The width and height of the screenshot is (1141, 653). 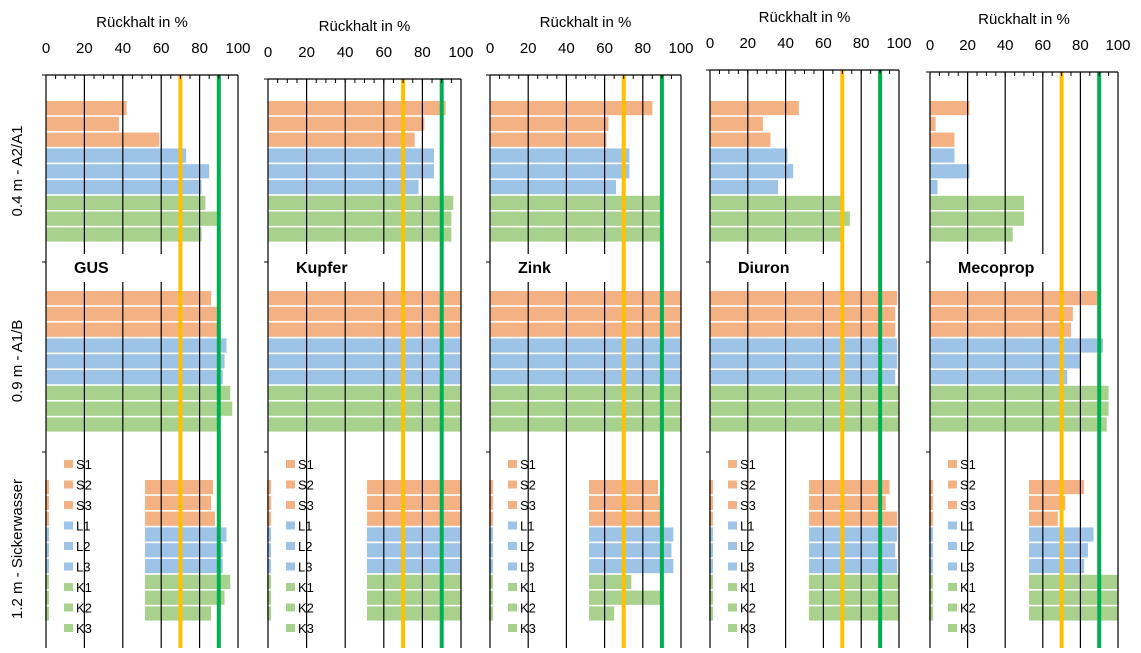 I want to click on gus-bar-d1-s3, so click(x=103, y=139).